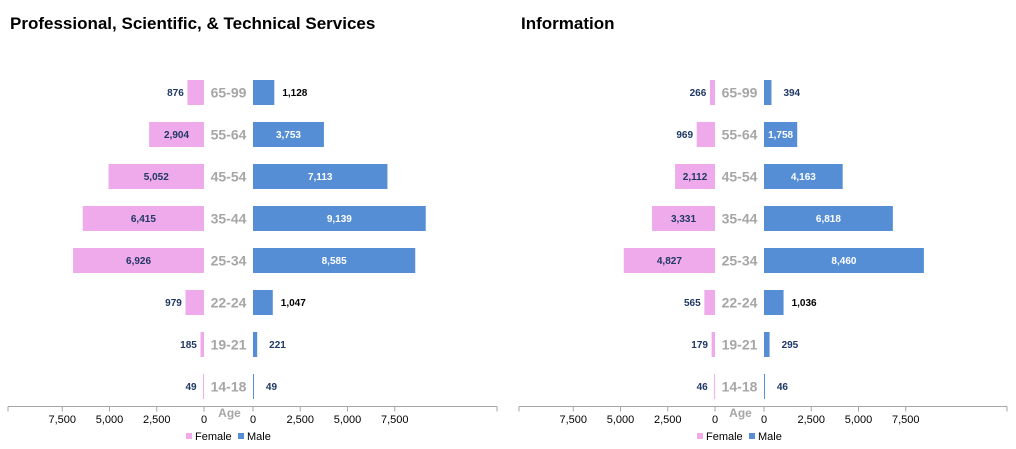 The width and height of the screenshot is (1016, 449). I want to click on male-value-label: 9,139, so click(339, 219).